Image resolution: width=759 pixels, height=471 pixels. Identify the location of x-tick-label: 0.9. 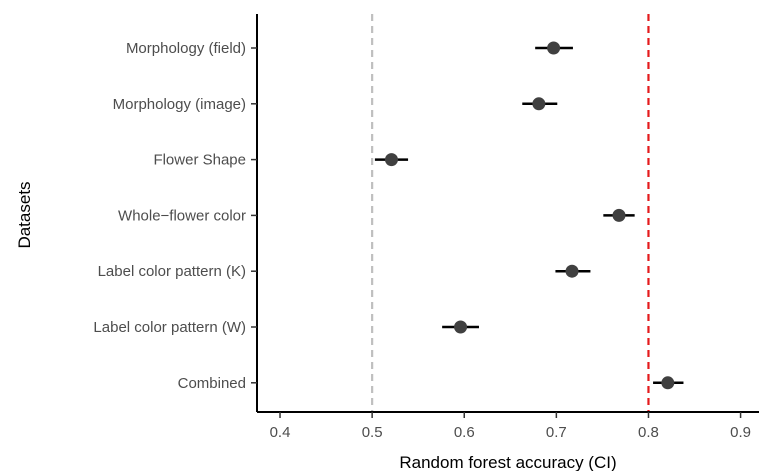
(740, 432).